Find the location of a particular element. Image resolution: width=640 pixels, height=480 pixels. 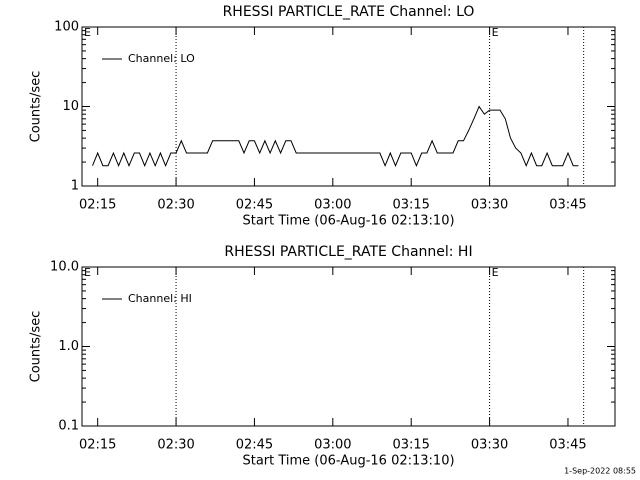

legend-label: Channel: HI is located at coordinates (160, 298).